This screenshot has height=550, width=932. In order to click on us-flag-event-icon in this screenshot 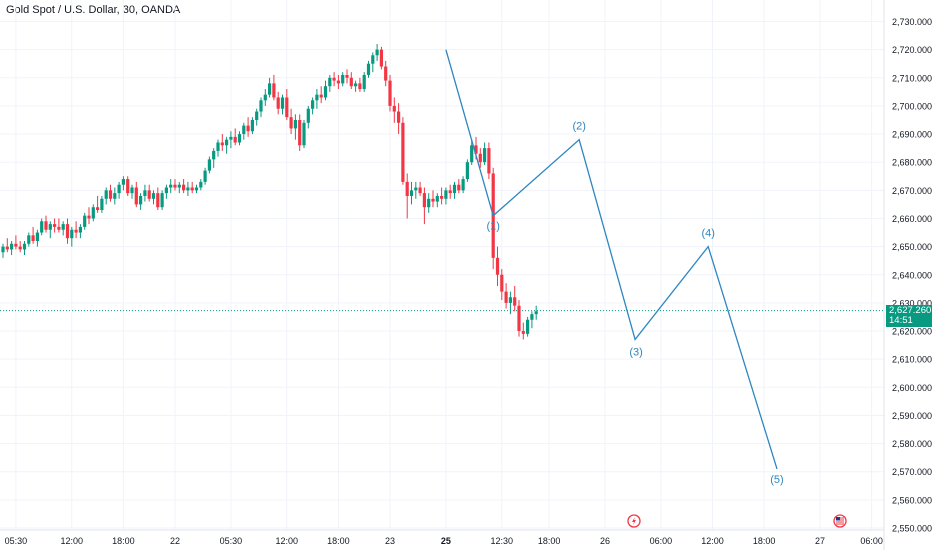, I will do `click(840, 521)`.